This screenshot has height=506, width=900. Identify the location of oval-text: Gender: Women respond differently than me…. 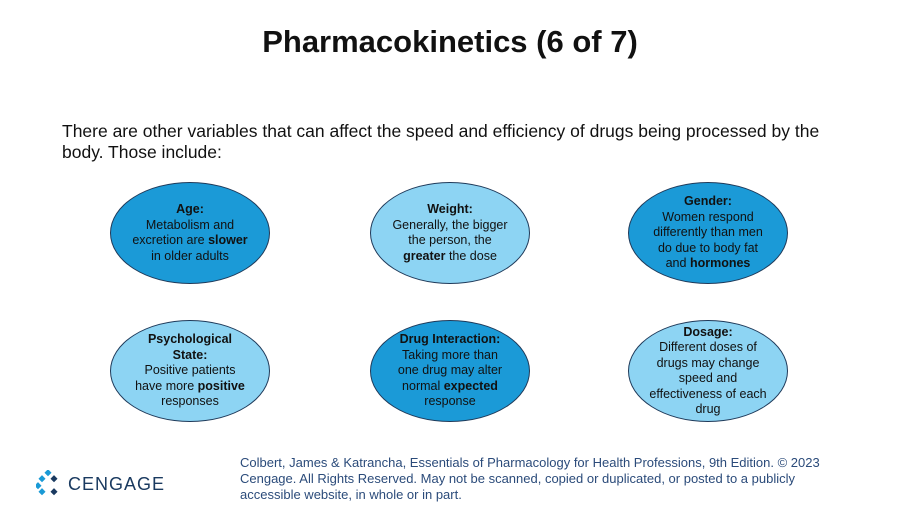
(708, 233).